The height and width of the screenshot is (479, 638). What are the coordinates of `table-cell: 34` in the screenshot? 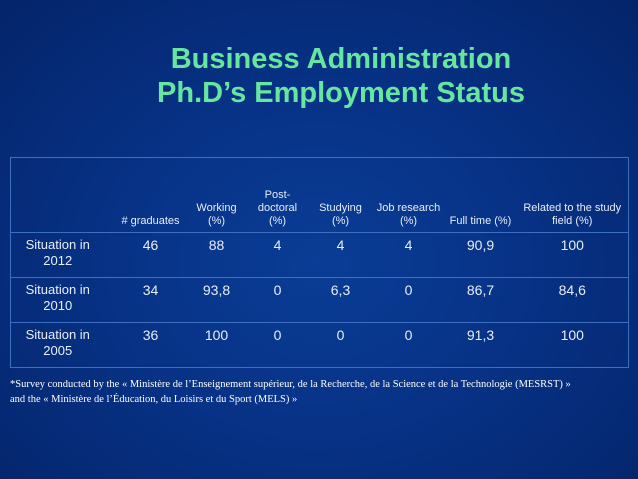 It's located at (150, 300).